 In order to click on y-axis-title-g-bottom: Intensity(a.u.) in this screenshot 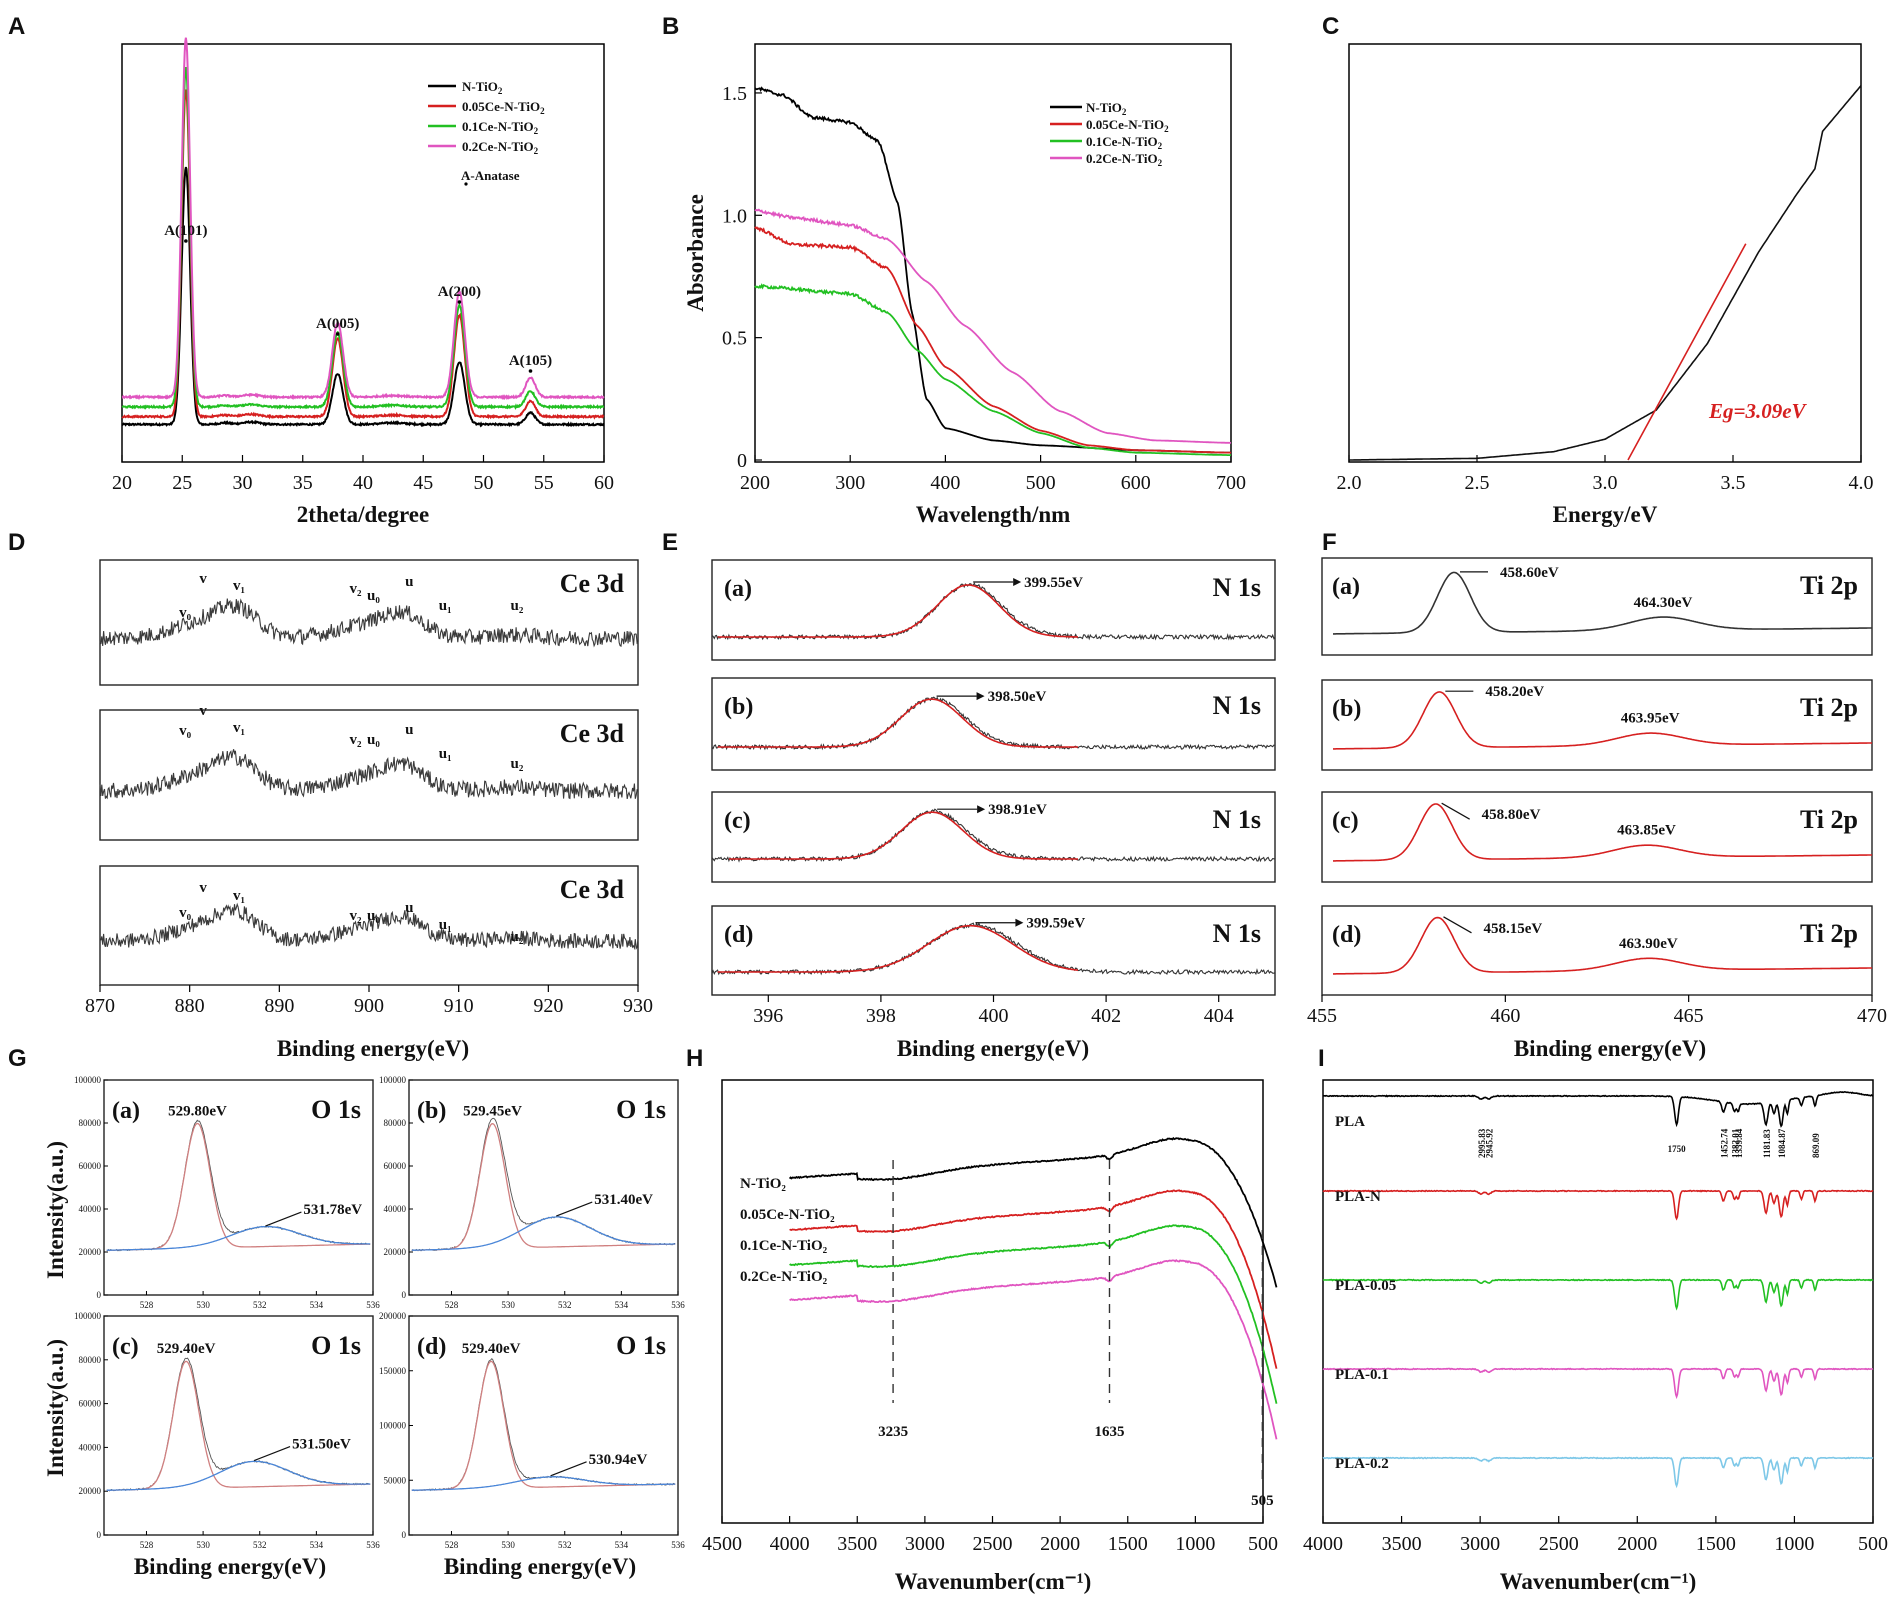, I will do `click(55, 1408)`.